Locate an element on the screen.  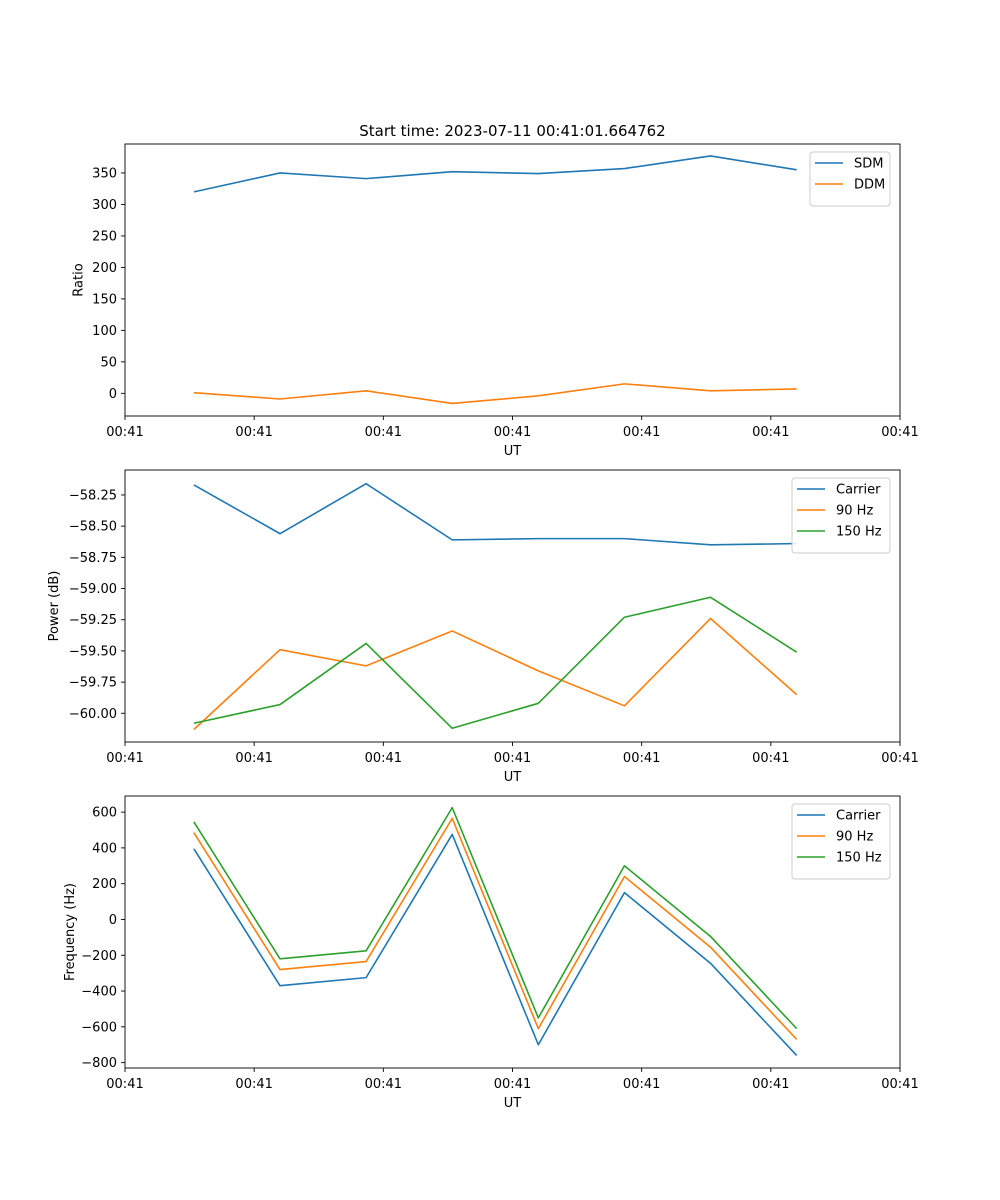
panel-2-legend: Carrier 90 Hz 150 Hz is located at coordinates (841, 515).